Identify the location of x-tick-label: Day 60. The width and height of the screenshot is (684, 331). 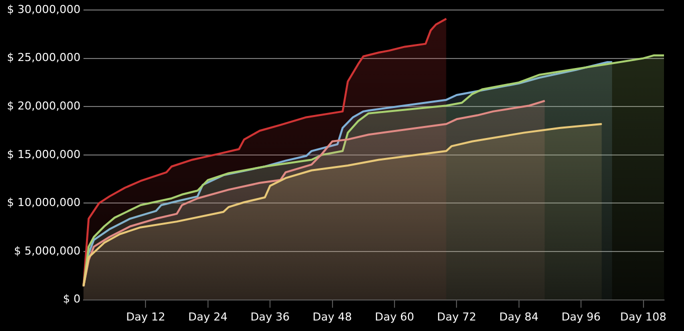
(394, 317).